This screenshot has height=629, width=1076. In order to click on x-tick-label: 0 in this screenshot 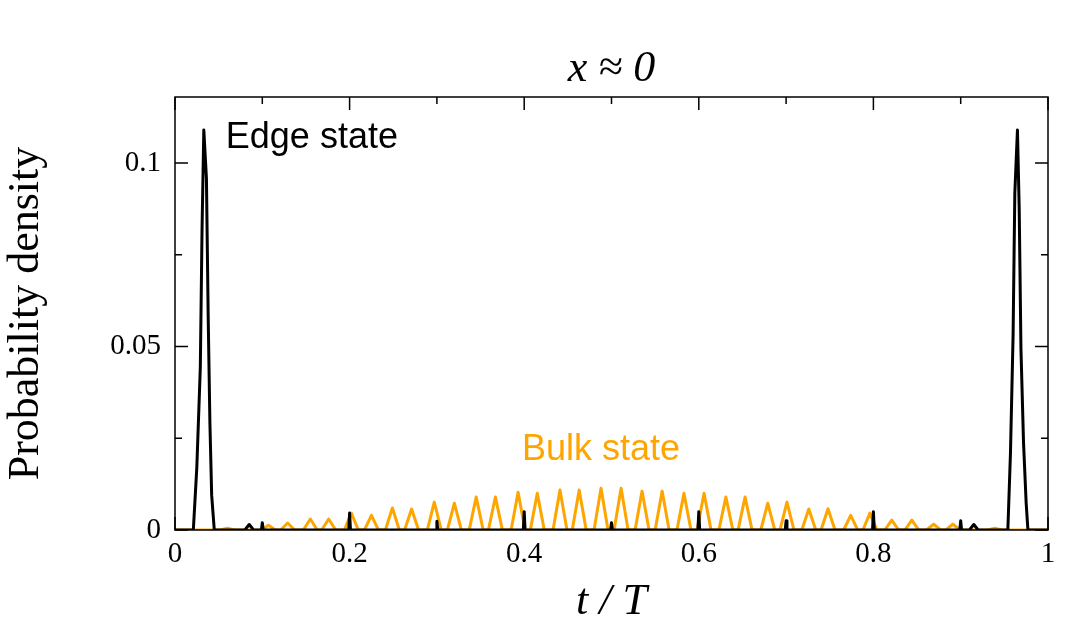, I will do `click(175, 552)`.